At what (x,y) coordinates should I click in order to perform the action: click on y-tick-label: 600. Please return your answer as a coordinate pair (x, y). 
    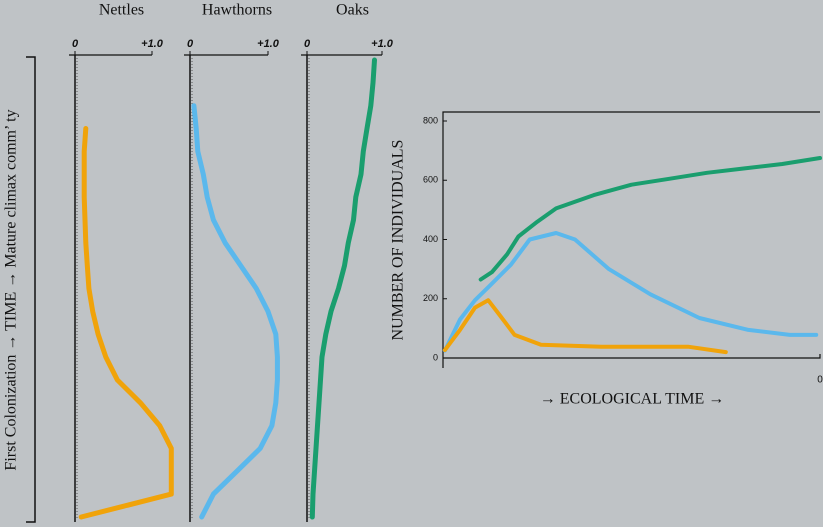
    Looking at the image, I should click on (430, 180).